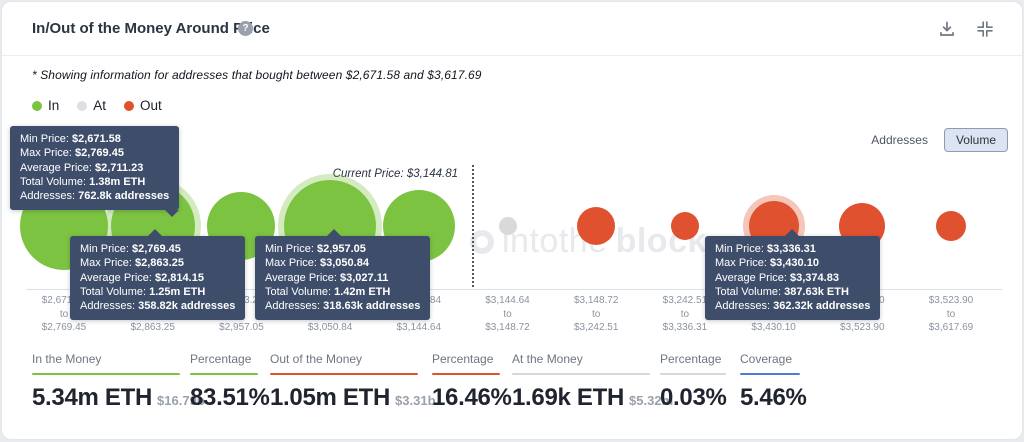 The height and width of the screenshot is (442, 1024). What do you see at coordinates (507, 314) in the screenshot?
I see `x-axis-label: $3,144.64 to $3,148.72` at bounding box center [507, 314].